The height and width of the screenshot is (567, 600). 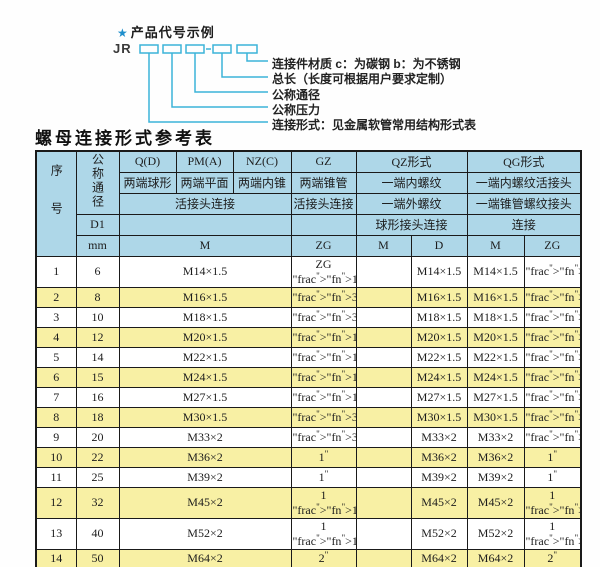 What do you see at coordinates (205, 357) in the screenshot?
I see `cell-thread-m: M22×1.5` at bounding box center [205, 357].